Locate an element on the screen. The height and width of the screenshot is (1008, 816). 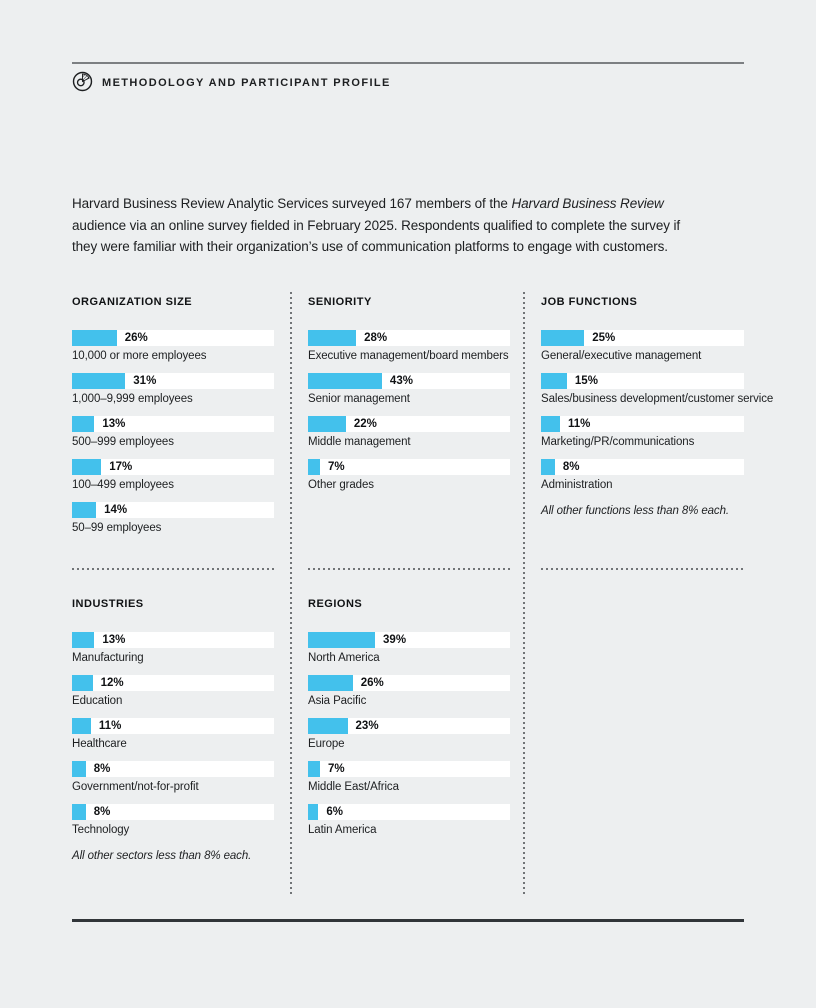
top-rule is located at coordinates (408, 63).